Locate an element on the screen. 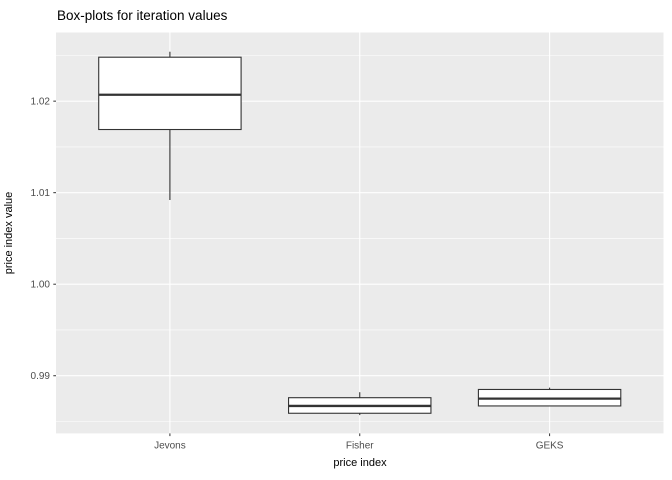  y-tick-label: 1.01 is located at coordinates (41, 193).